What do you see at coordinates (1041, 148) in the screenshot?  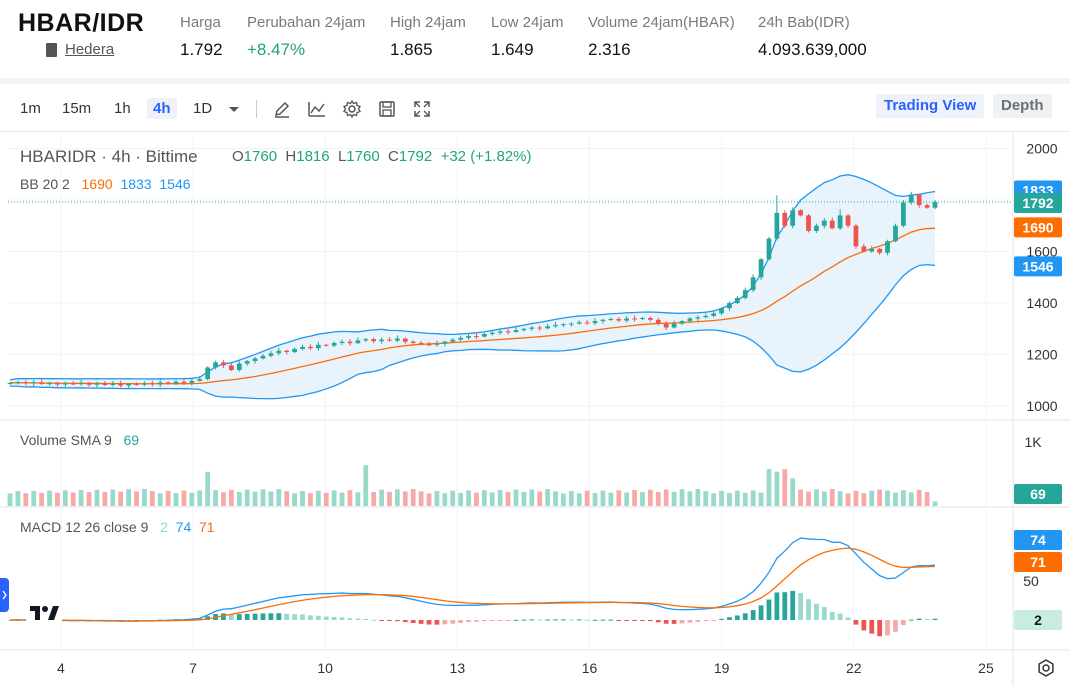 I see `price-tick-label: 2000` at bounding box center [1041, 148].